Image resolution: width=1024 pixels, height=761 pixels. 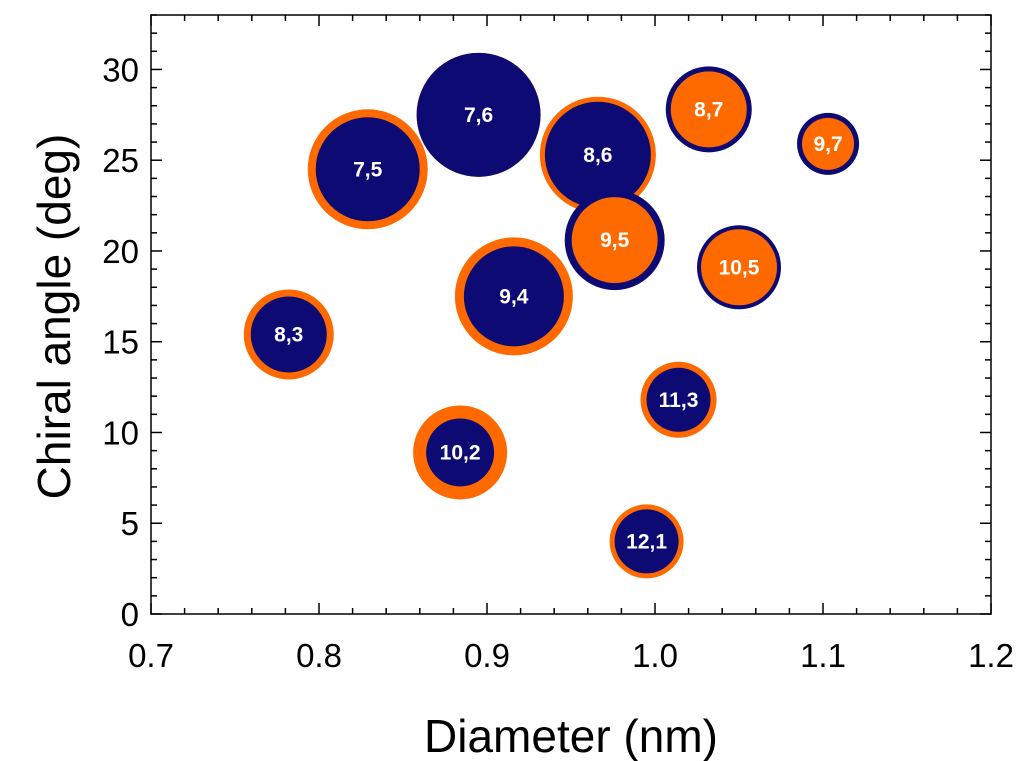 I want to click on y-tick-label: 30, so click(x=120, y=69).